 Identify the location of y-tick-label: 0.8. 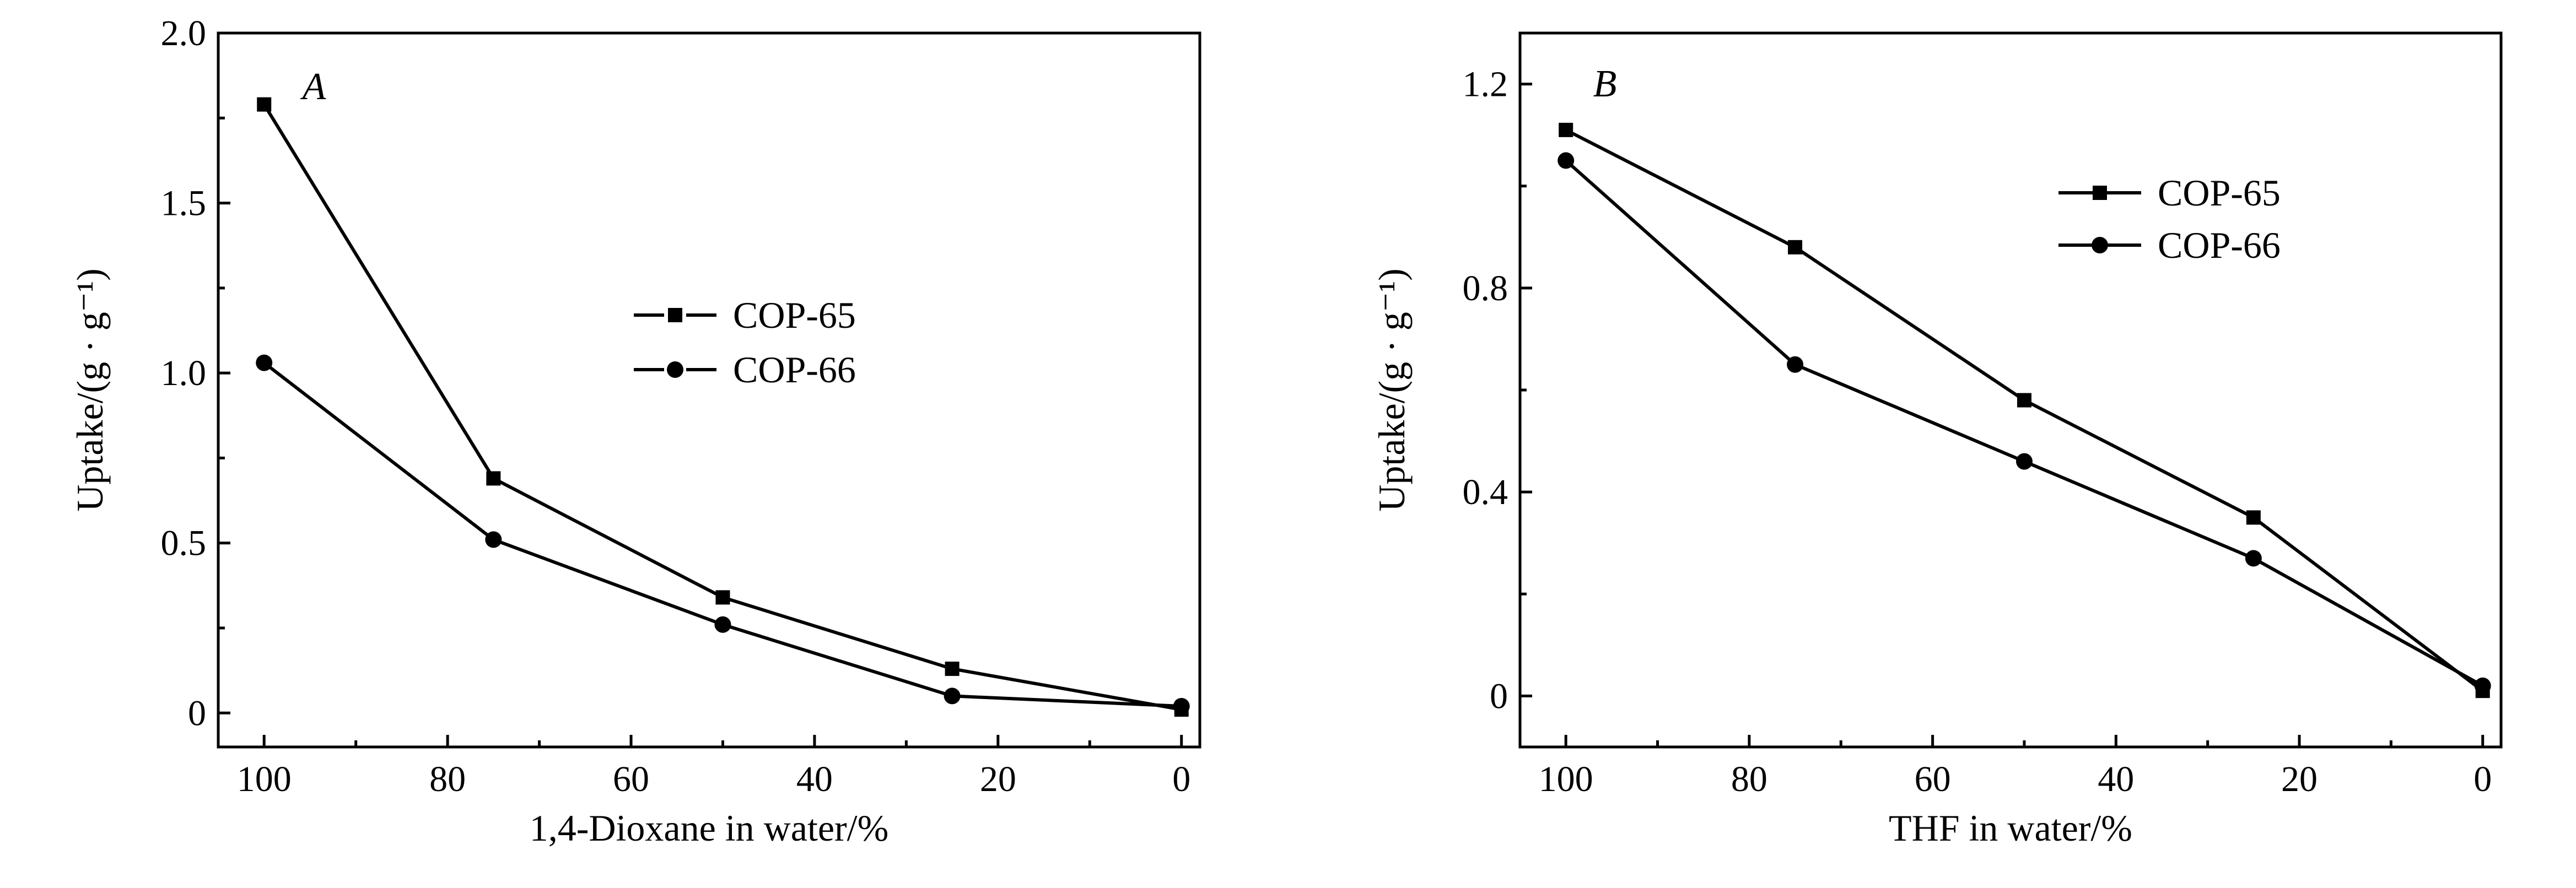
(1485, 288).